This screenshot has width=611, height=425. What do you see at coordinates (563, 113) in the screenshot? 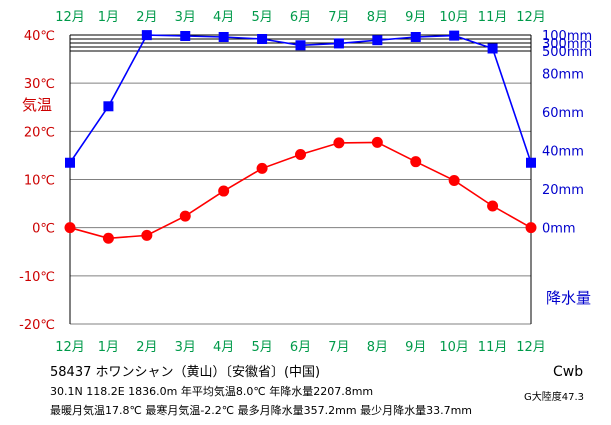
I see `precipitation-tick-label: 60mm` at bounding box center [563, 113].